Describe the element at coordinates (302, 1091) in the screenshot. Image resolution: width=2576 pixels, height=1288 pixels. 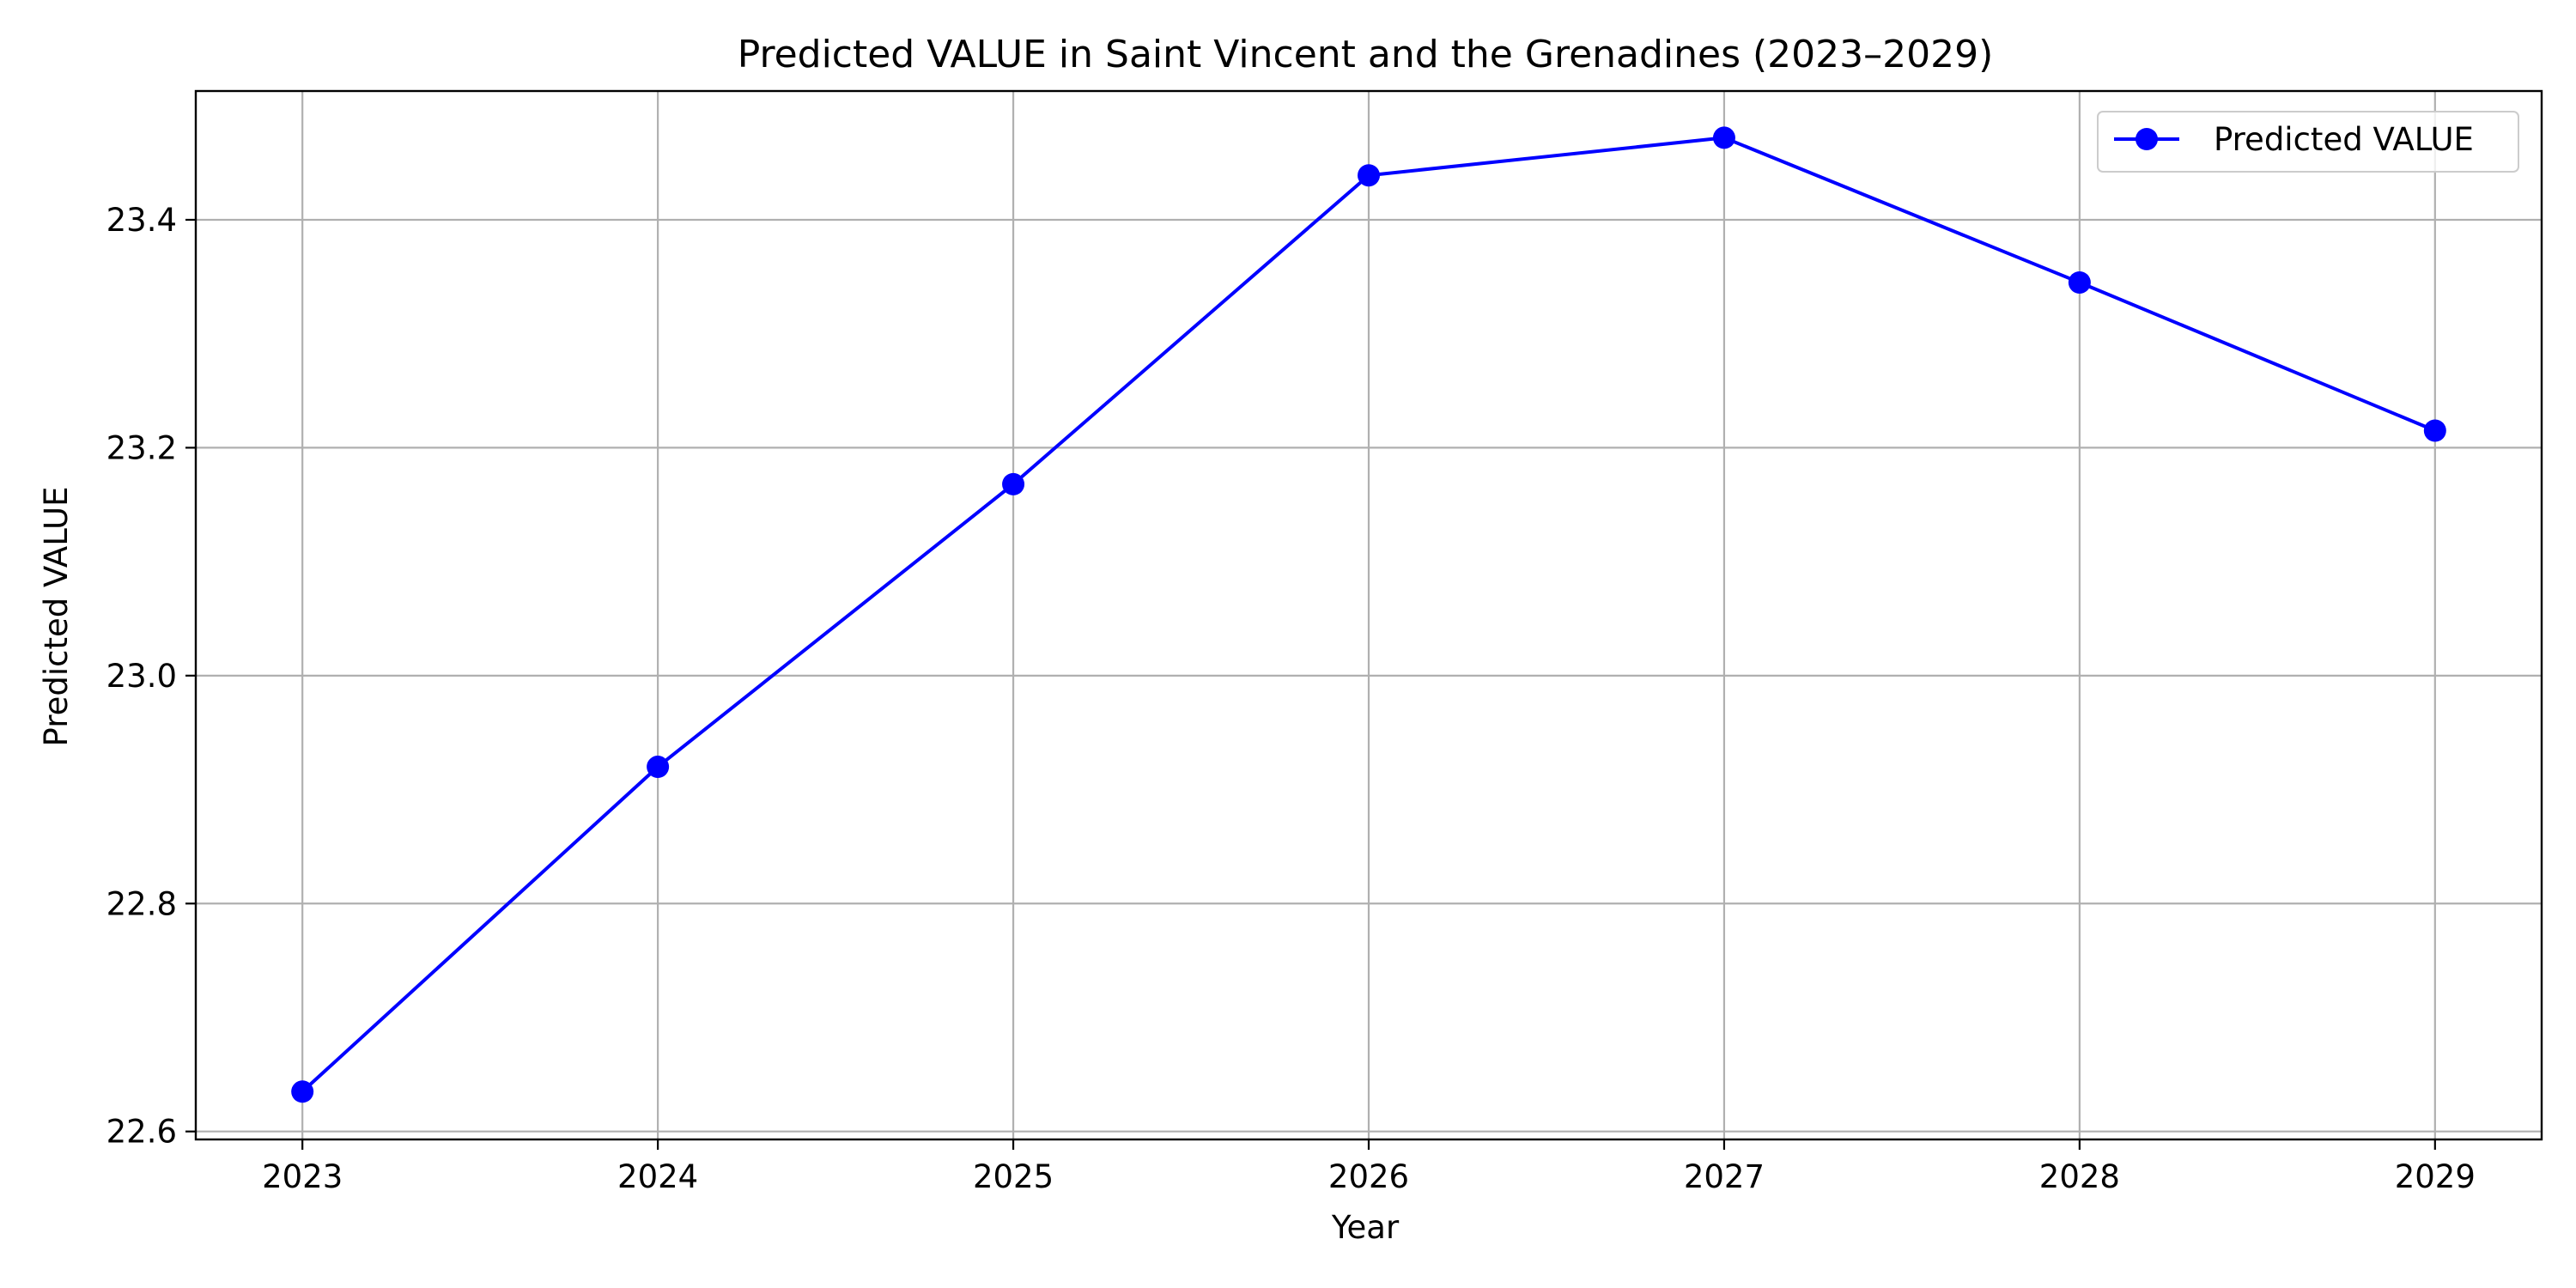
I see `data-point-2023` at that location.